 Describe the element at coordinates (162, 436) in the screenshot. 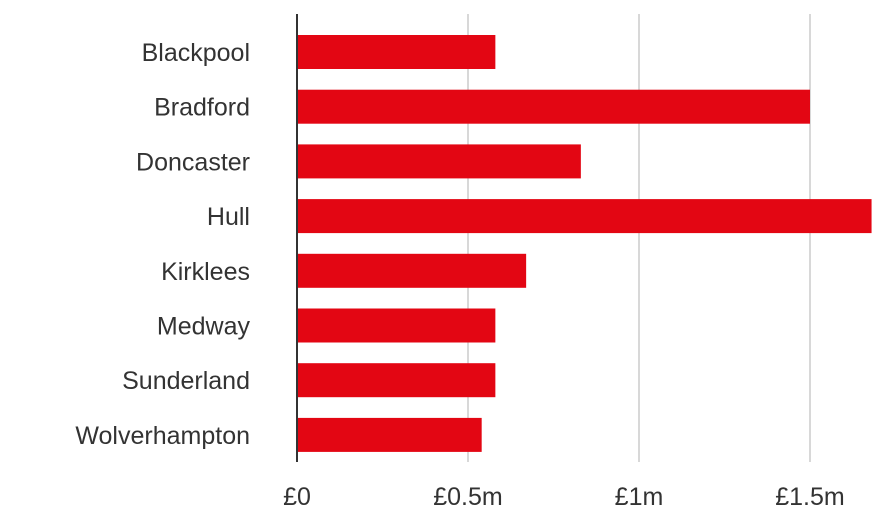

I see `category-label: Wolverhampton` at that location.